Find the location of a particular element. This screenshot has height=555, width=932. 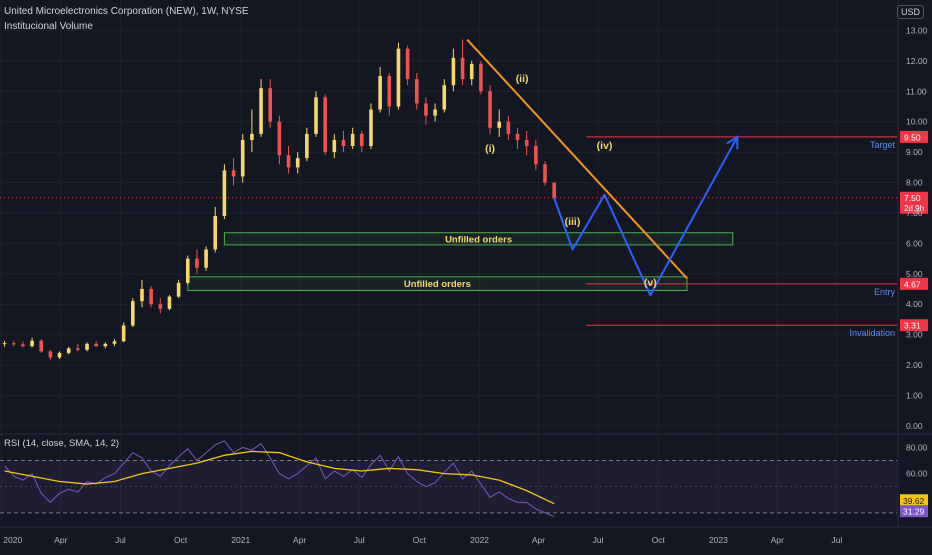

price-tick-label: 3.00 is located at coordinates (914, 335).